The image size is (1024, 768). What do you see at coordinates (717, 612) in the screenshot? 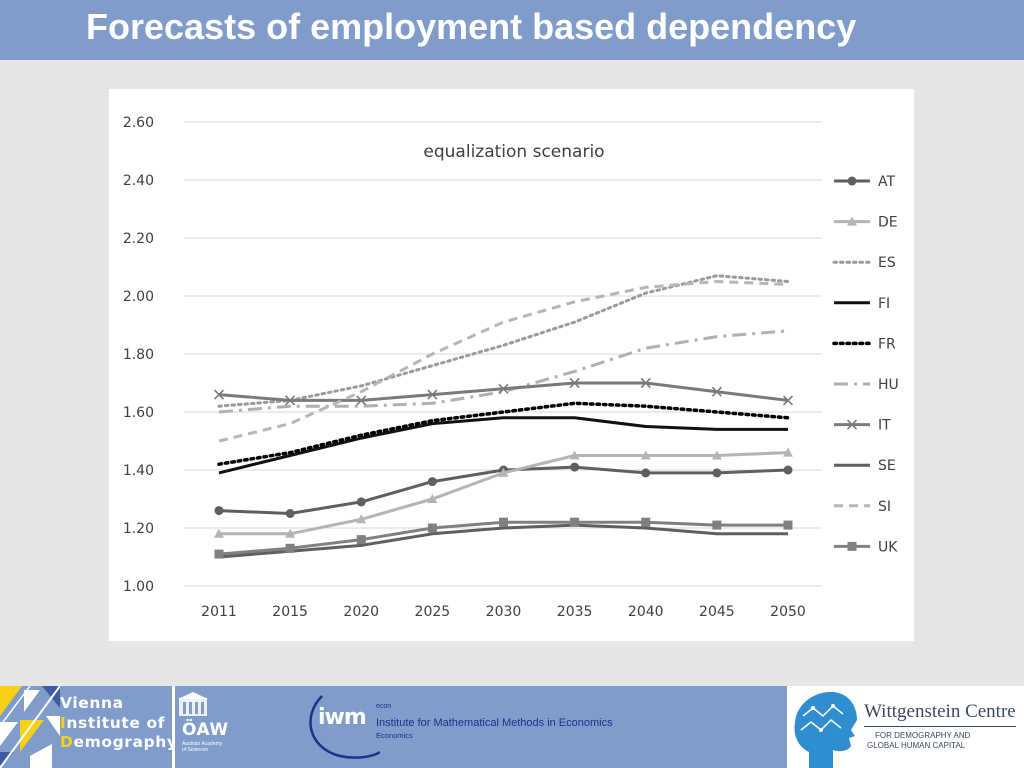
I see `x-tick-label: 2045` at bounding box center [717, 612].